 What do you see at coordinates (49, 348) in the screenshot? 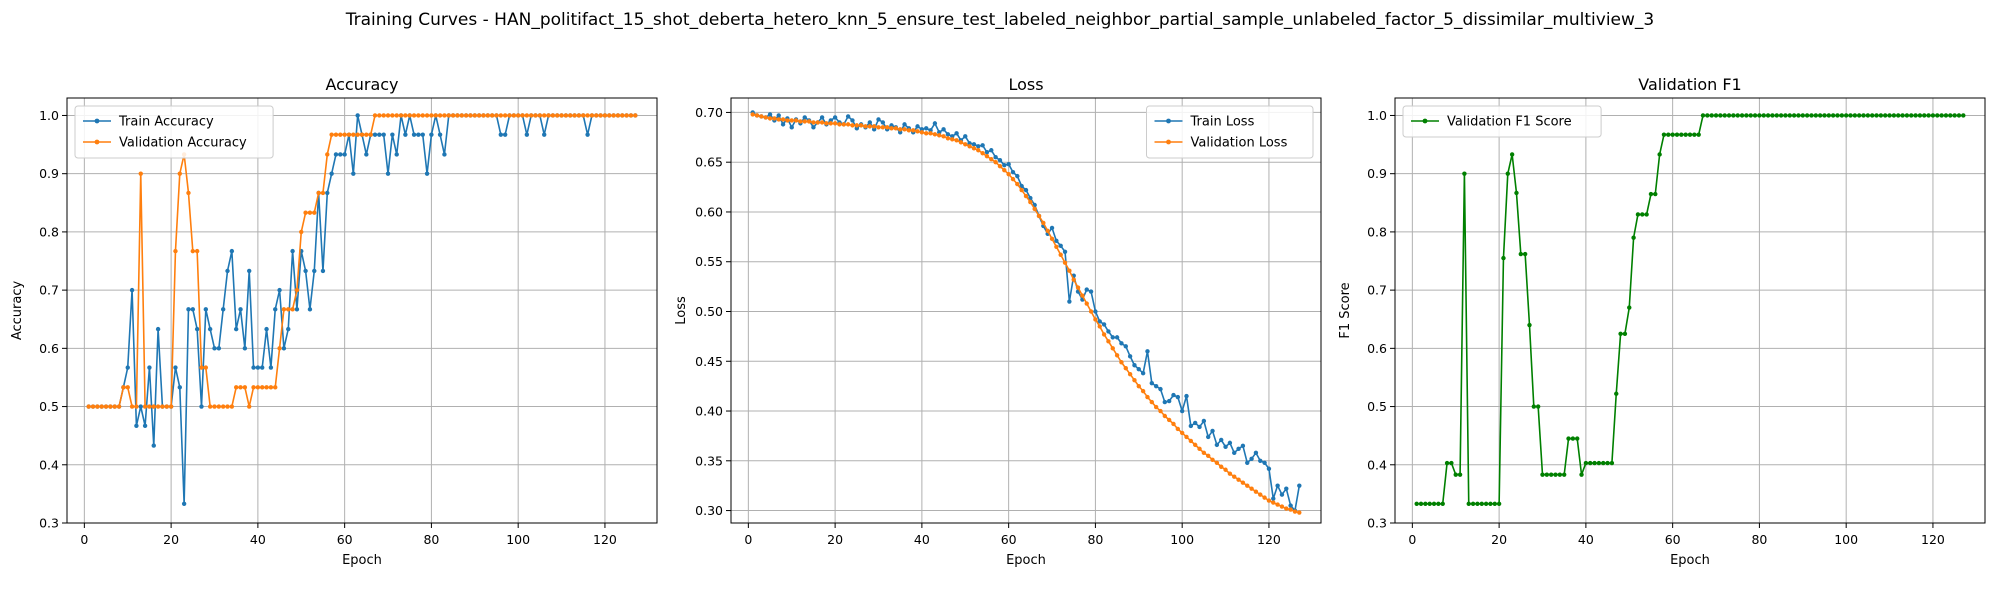
I see `chart-1-y-tick-label: 0.6` at bounding box center [49, 348].